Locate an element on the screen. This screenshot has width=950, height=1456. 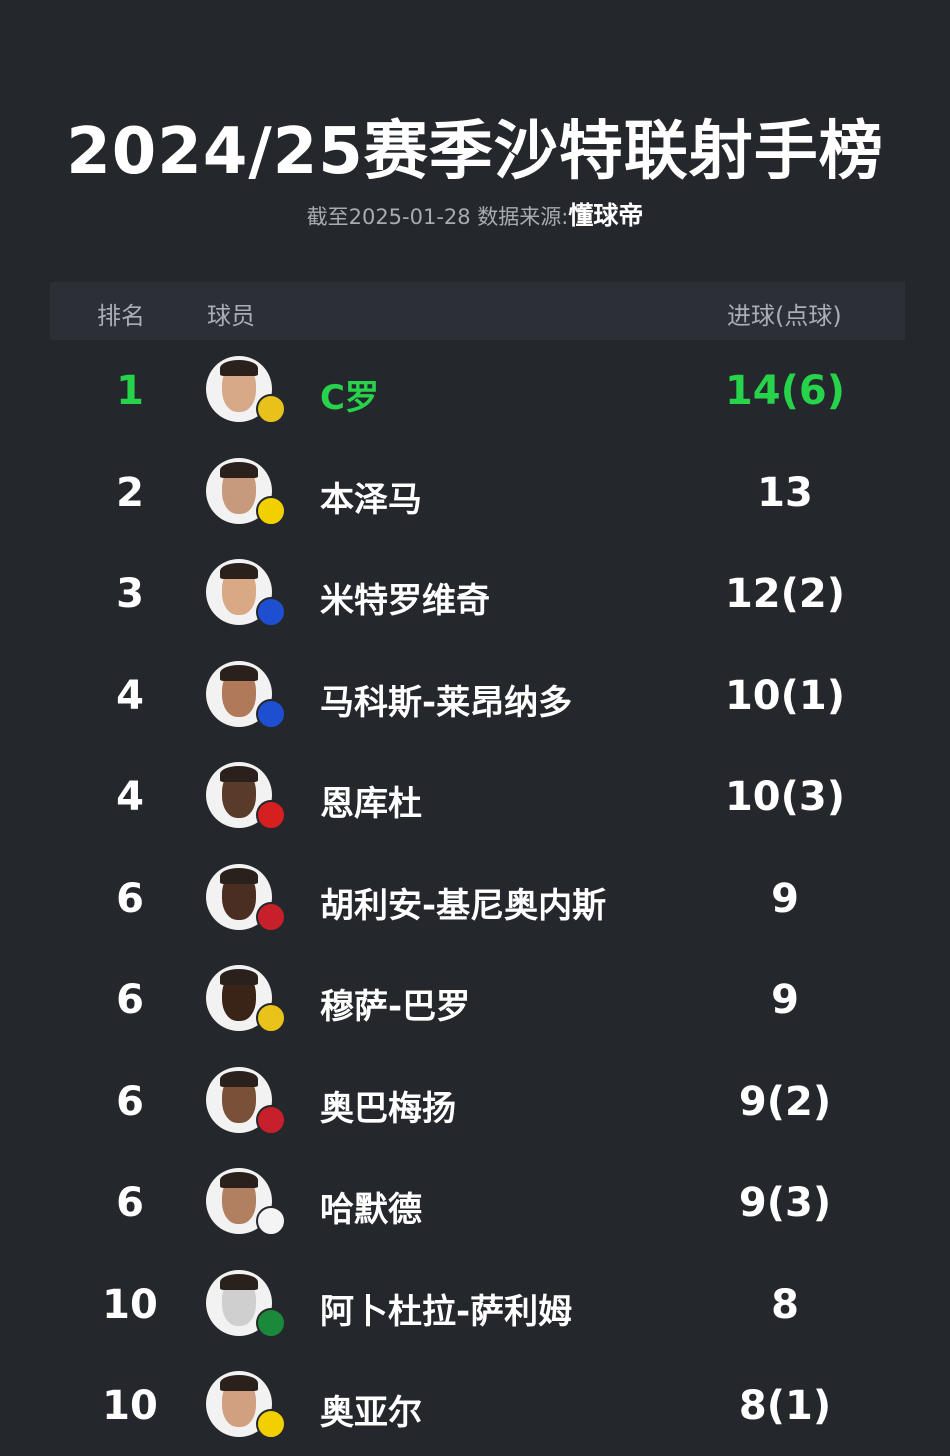
player-name: C罗 is located at coordinates (349, 398).